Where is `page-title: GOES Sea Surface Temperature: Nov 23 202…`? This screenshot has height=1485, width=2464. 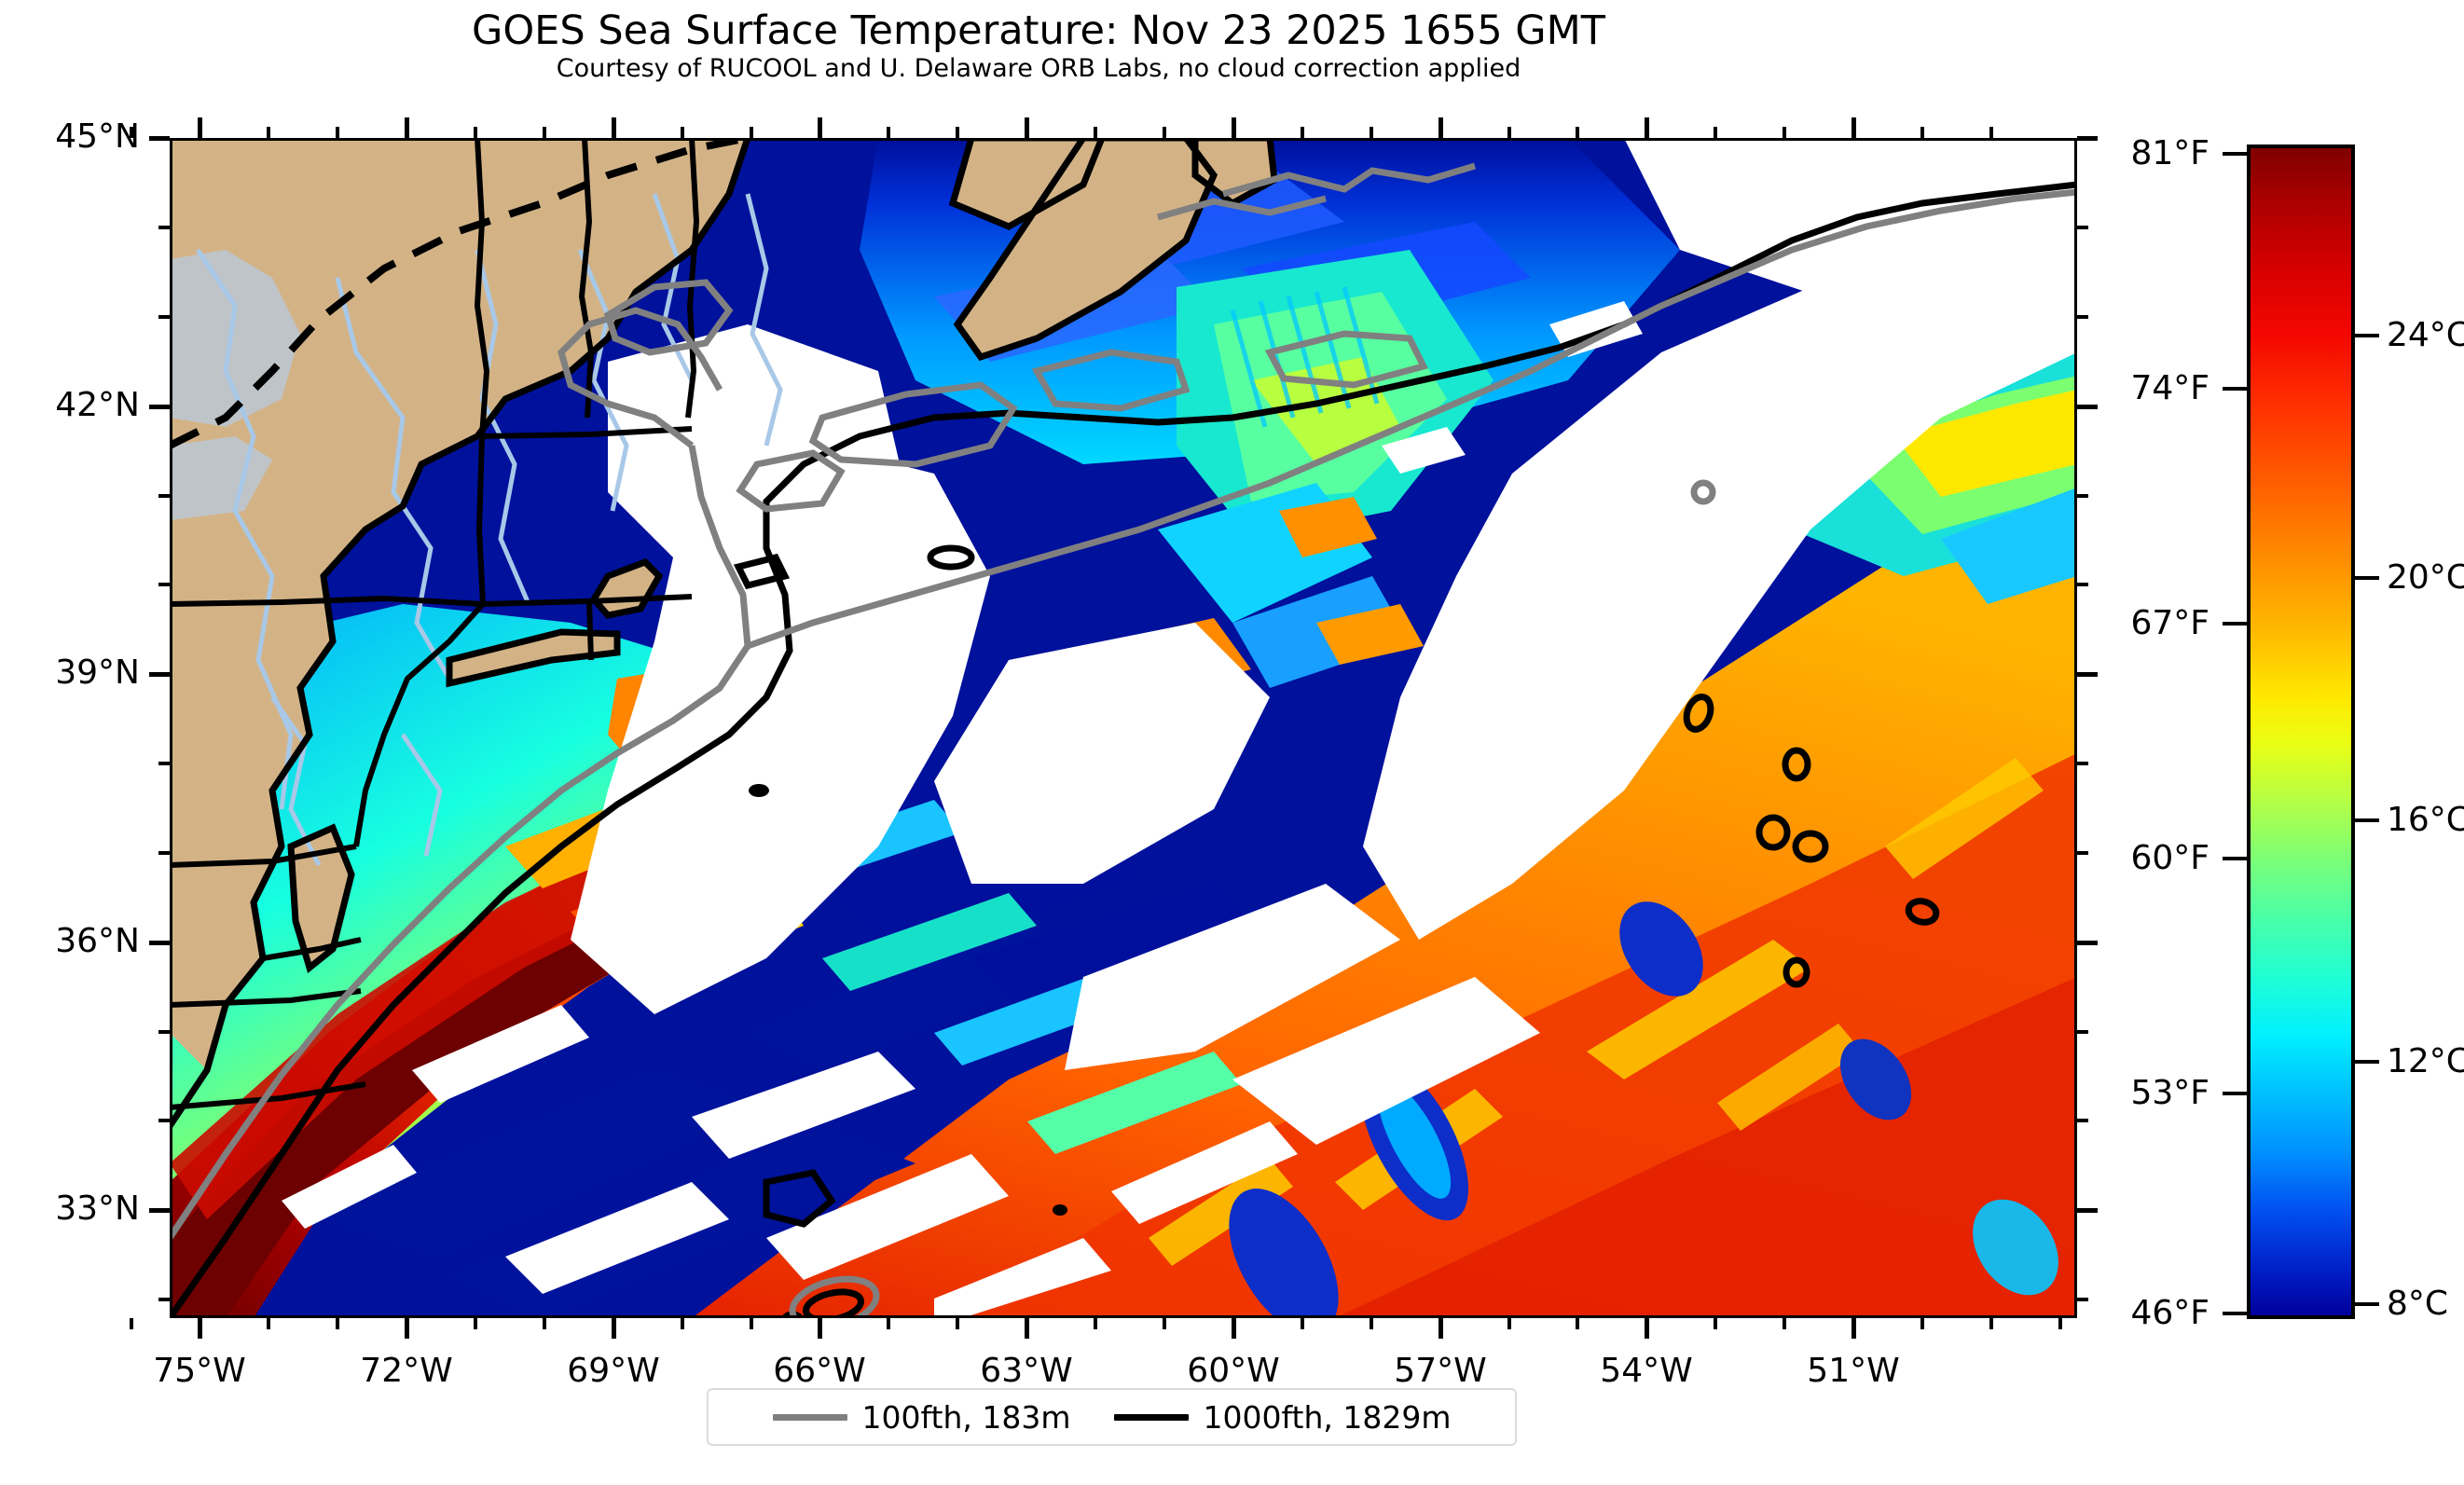
page-title: GOES Sea Surface Temperature: Nov 23 202… is located at coordinates (1039, 30).